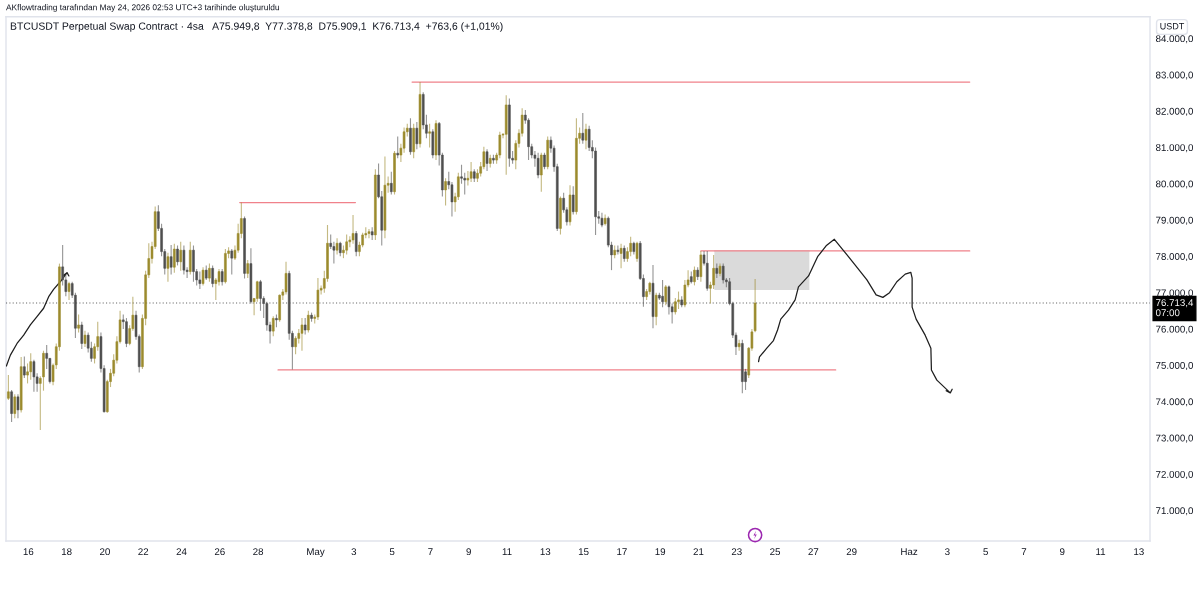  What do you see at coordinates (1175, 402) in the screenshot?
I see `y-tick-label: 74.000,0` at bounding box center [1175, 402].